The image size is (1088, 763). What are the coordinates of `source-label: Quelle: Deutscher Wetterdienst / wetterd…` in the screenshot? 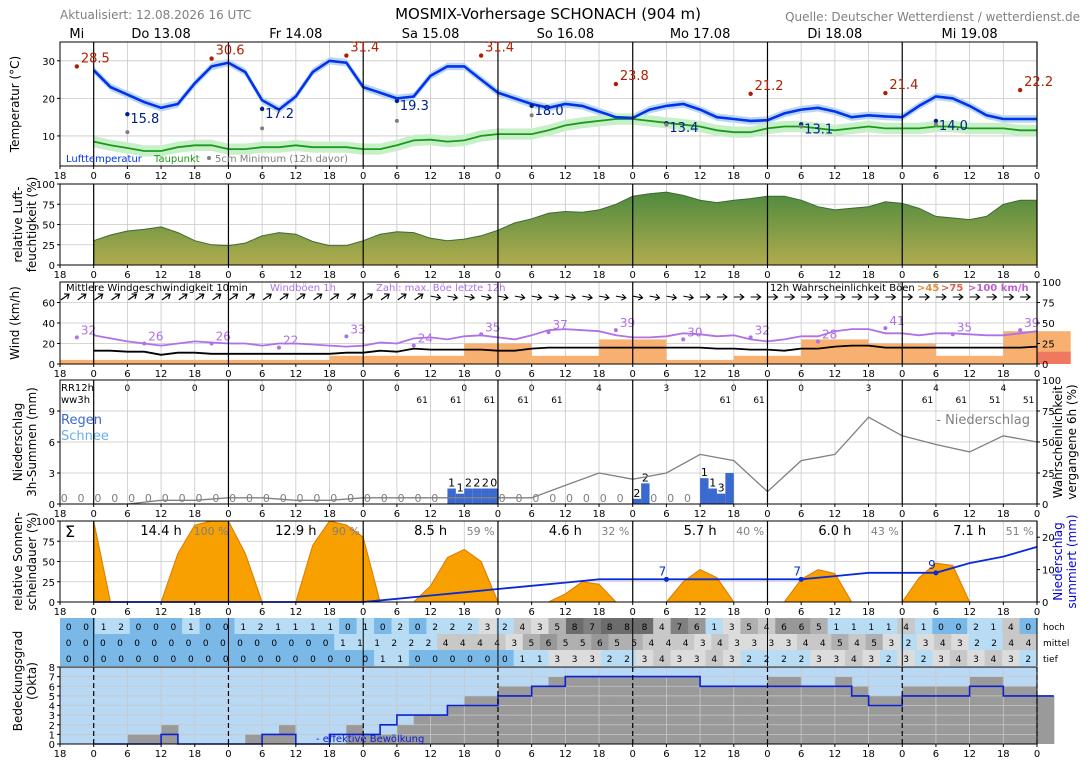 It's located at (932, 17).